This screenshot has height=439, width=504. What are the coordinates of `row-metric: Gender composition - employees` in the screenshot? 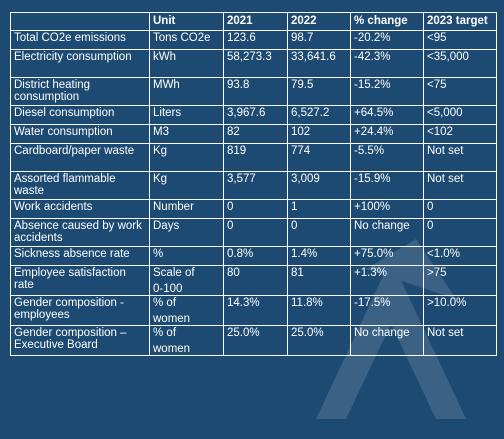 It's located at (80, 310).